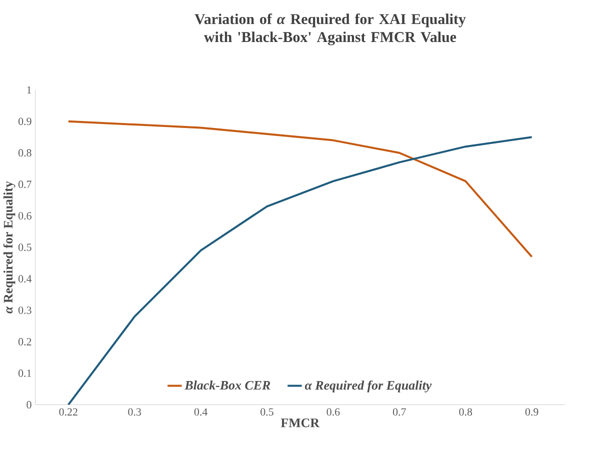 The height and width of the screenshot is (463, 613). What do you see at coordinates (330, 30) in the screenshot?
I see `chart-title: Variation of α Required for XAI Equality with 'Black-Box' Against FMCR Value` at bounding box center [330, 30].